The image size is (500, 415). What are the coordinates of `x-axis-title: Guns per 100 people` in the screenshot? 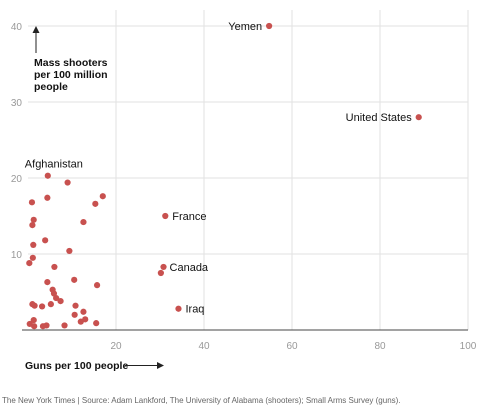 It's located at (76, 366).